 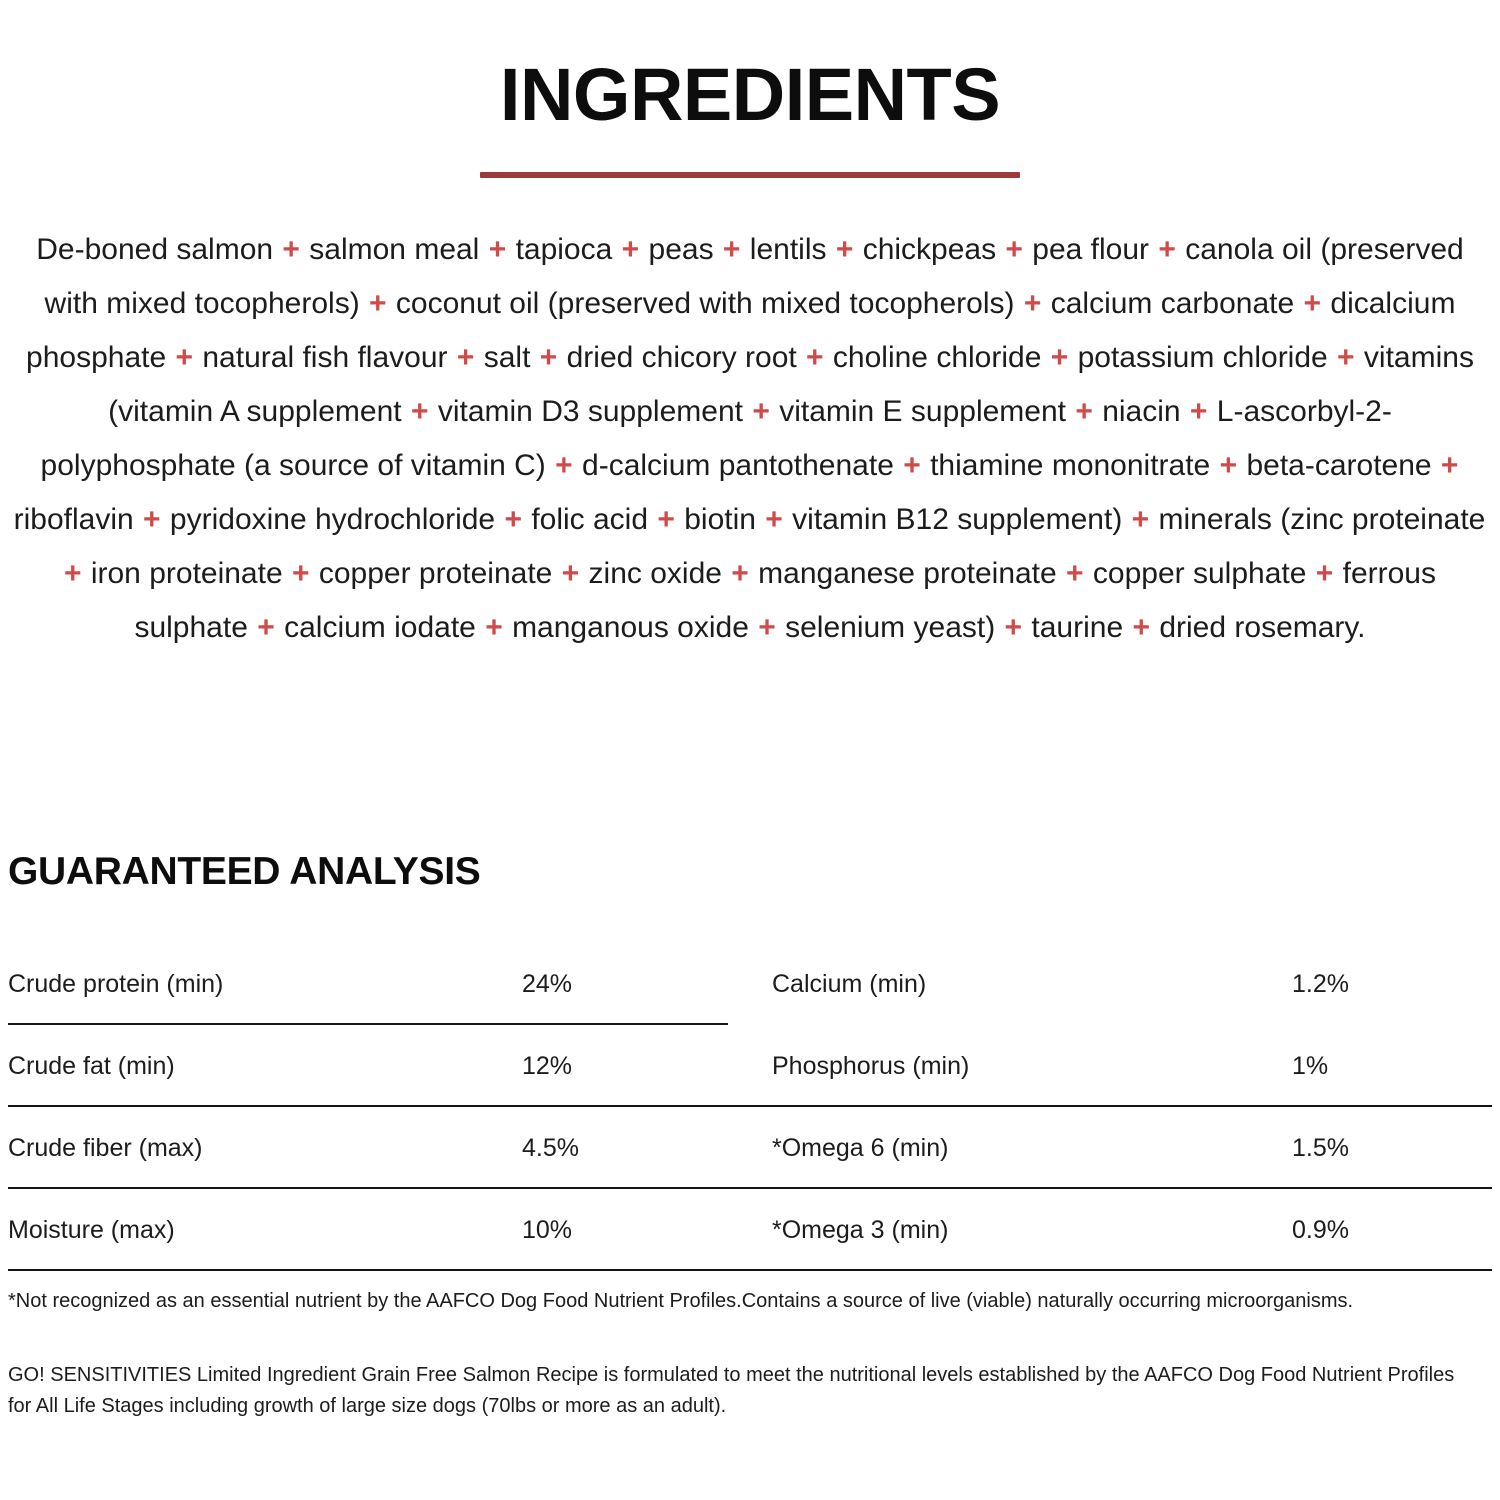 I want to click on ingredient-item: dried chicory root, so click(x=681, y=357).